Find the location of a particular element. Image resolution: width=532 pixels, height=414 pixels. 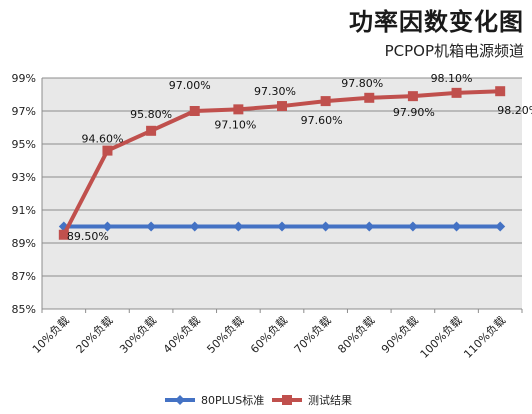

y-tick-label: 95% is located at coordinates (24, 144).